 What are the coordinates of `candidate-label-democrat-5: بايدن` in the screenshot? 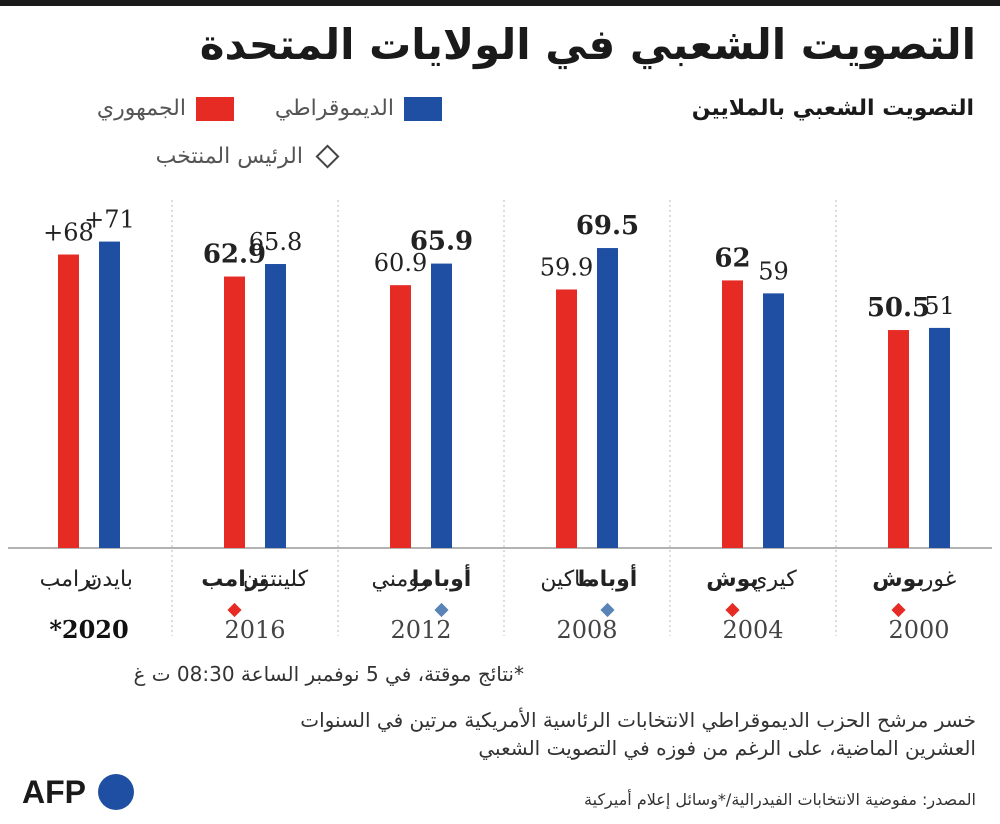 It's located at (109, 579).